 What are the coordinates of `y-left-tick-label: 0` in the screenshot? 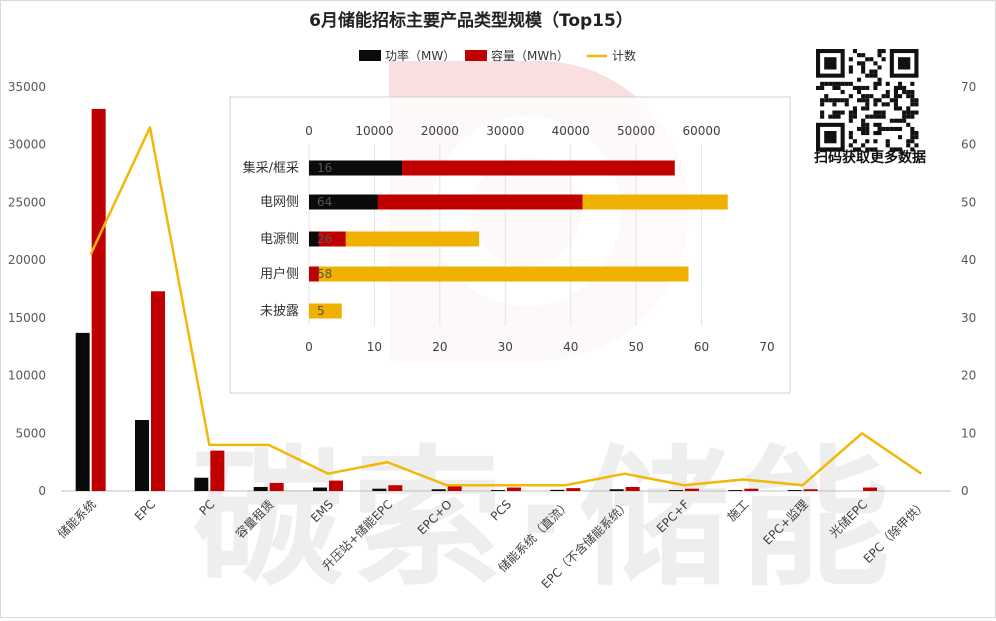 It's located at (42, 491).